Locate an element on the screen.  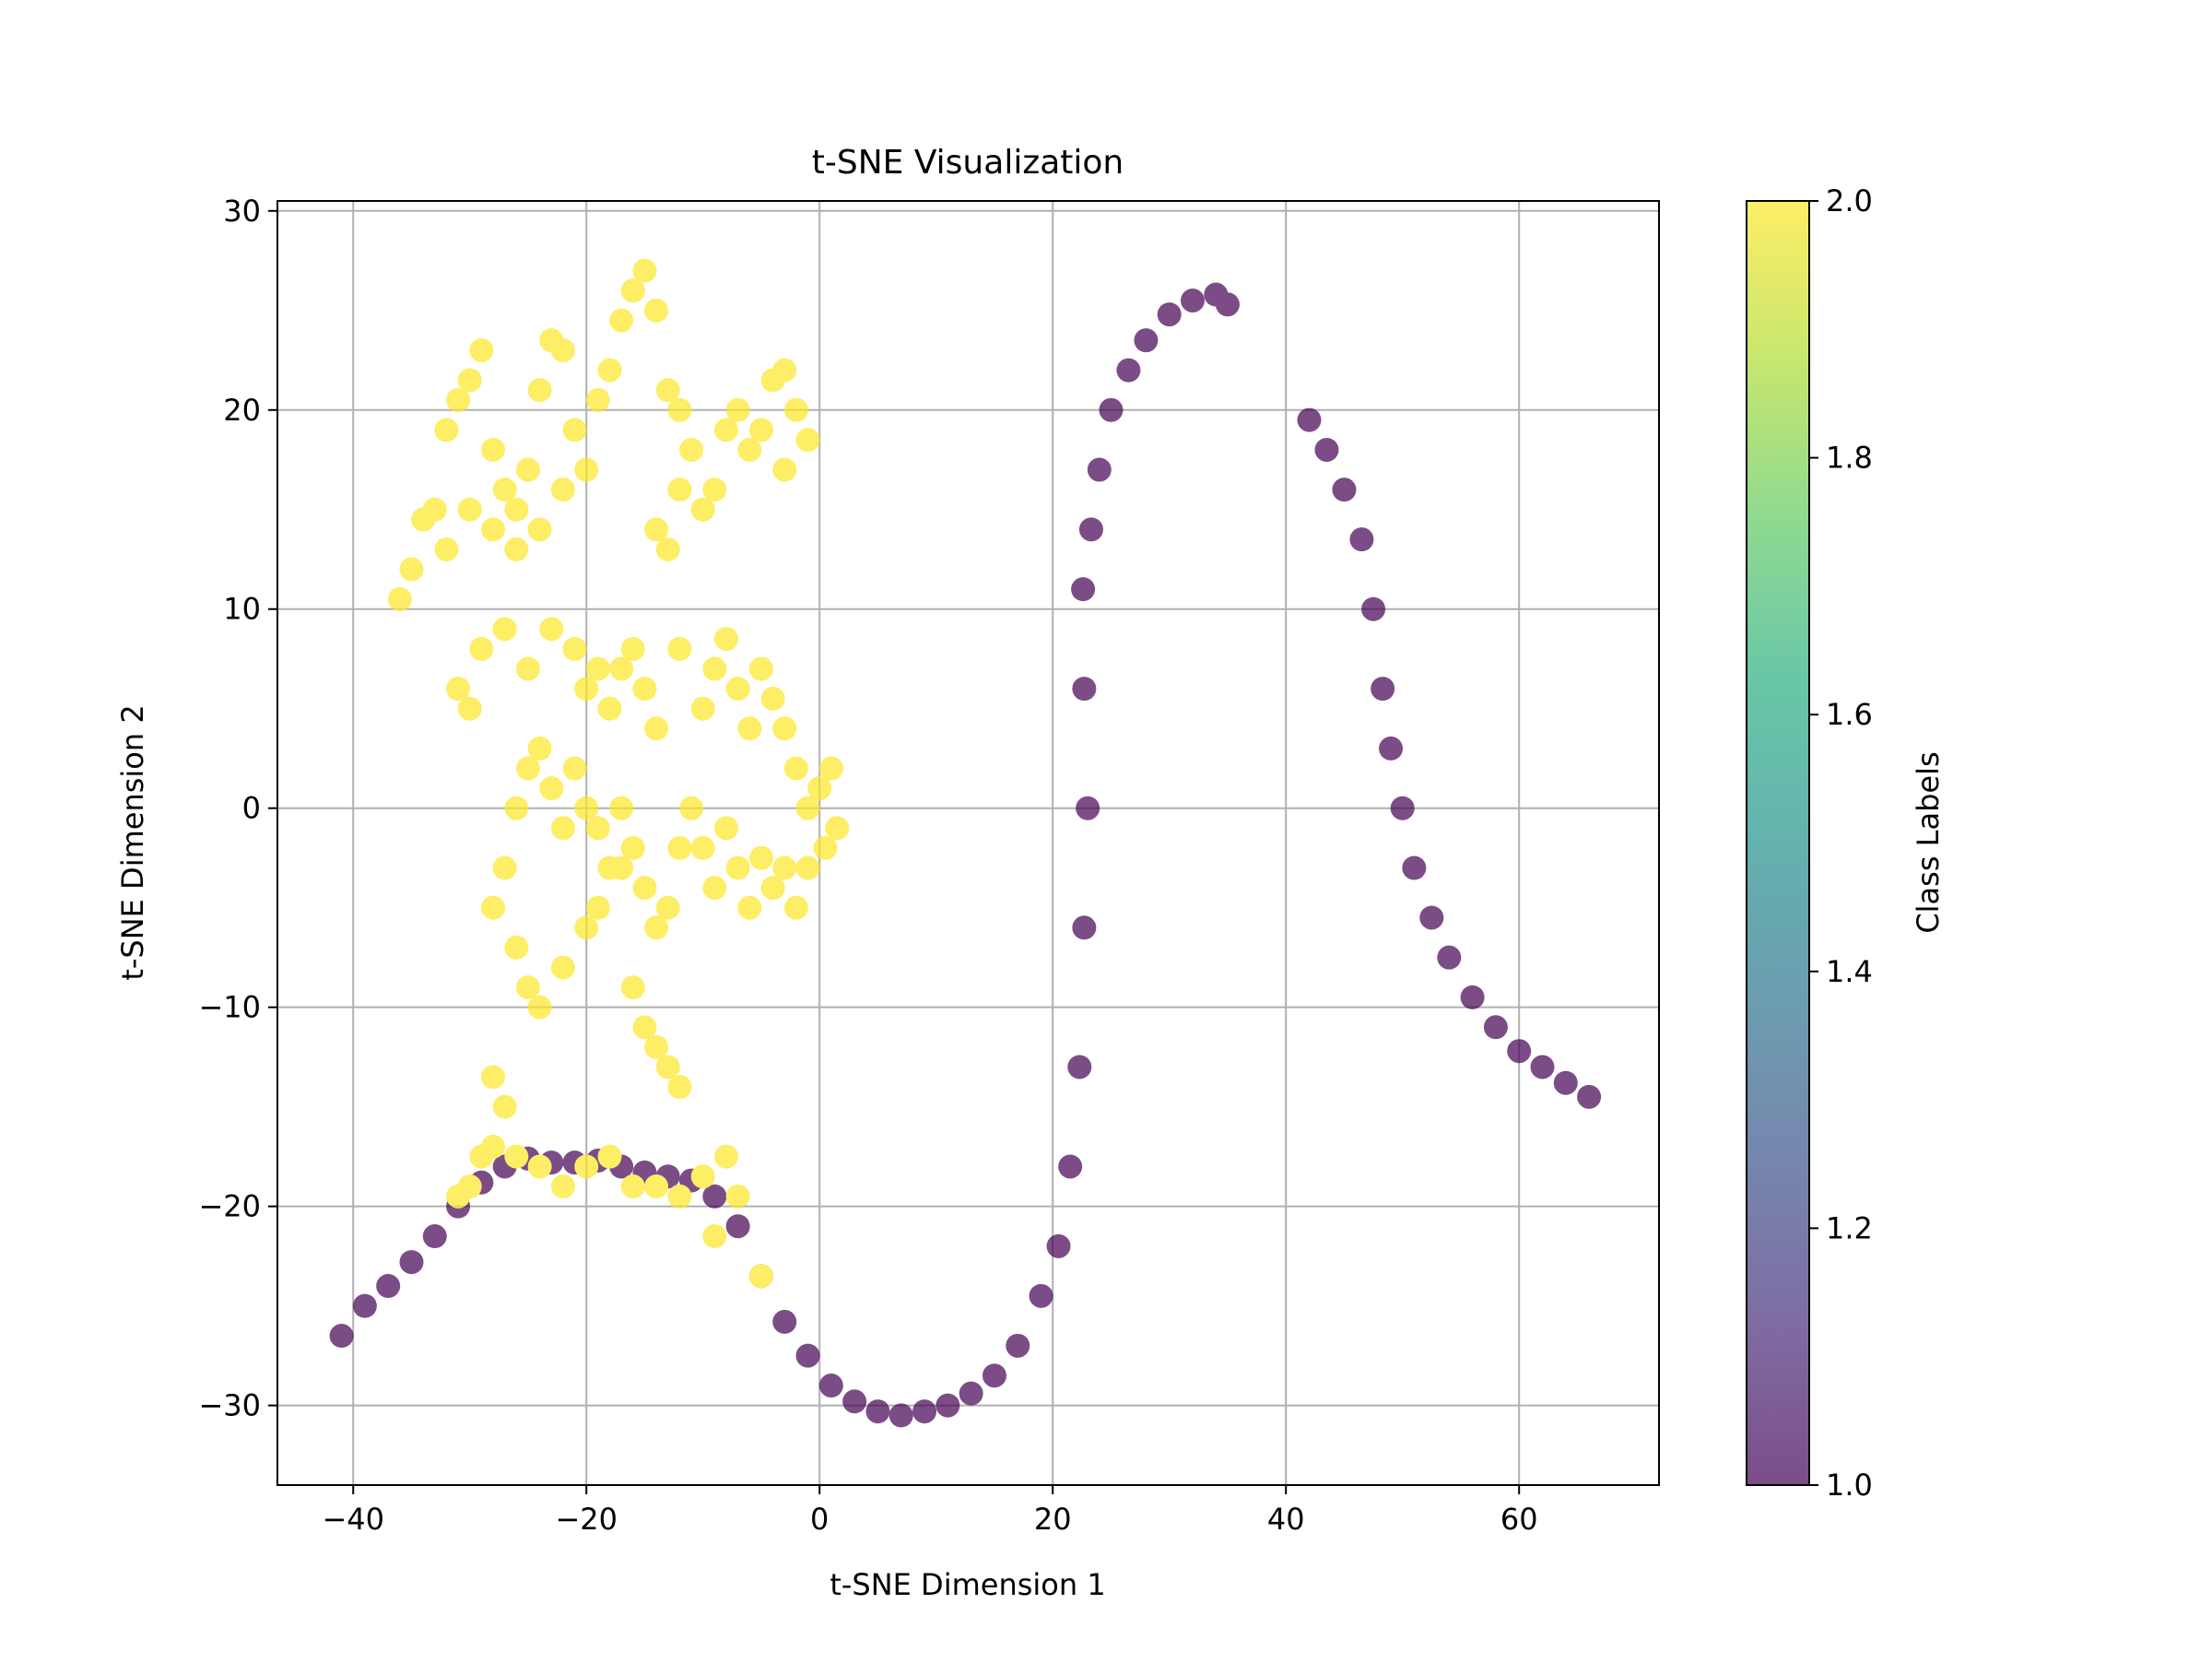
x-axis-label: t-SNE Dimension 1 is located at coordinates (967, 1584).